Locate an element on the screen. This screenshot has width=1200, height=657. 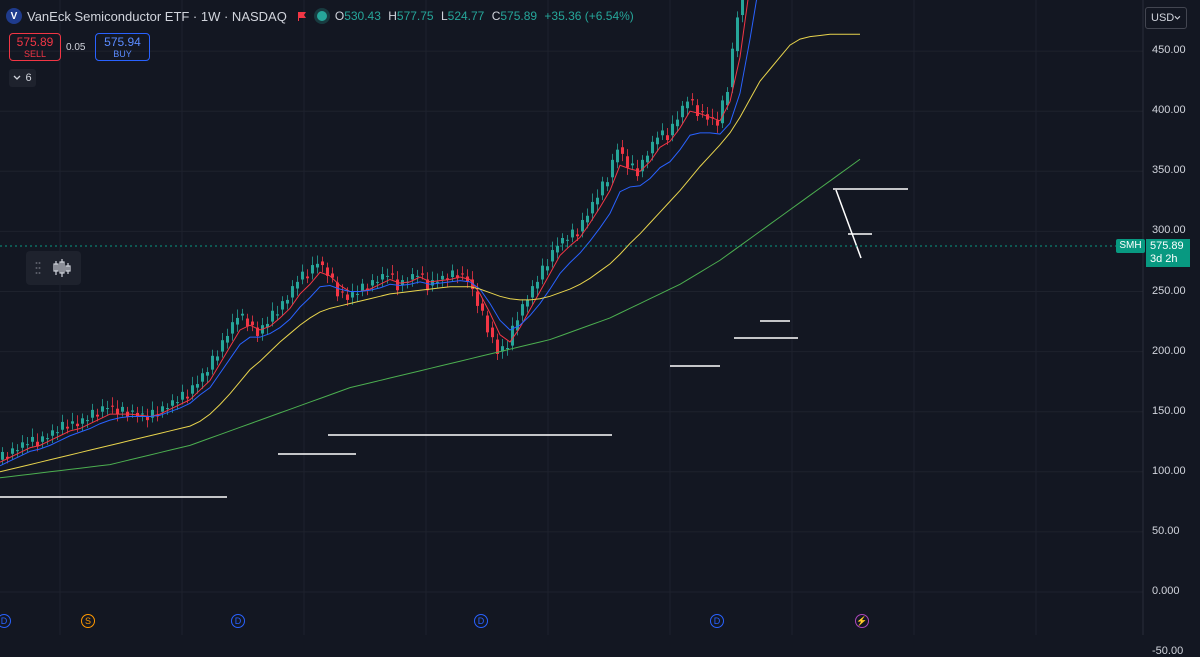
buy-button: 575.94 BUY is located at coordinates (122, 47).